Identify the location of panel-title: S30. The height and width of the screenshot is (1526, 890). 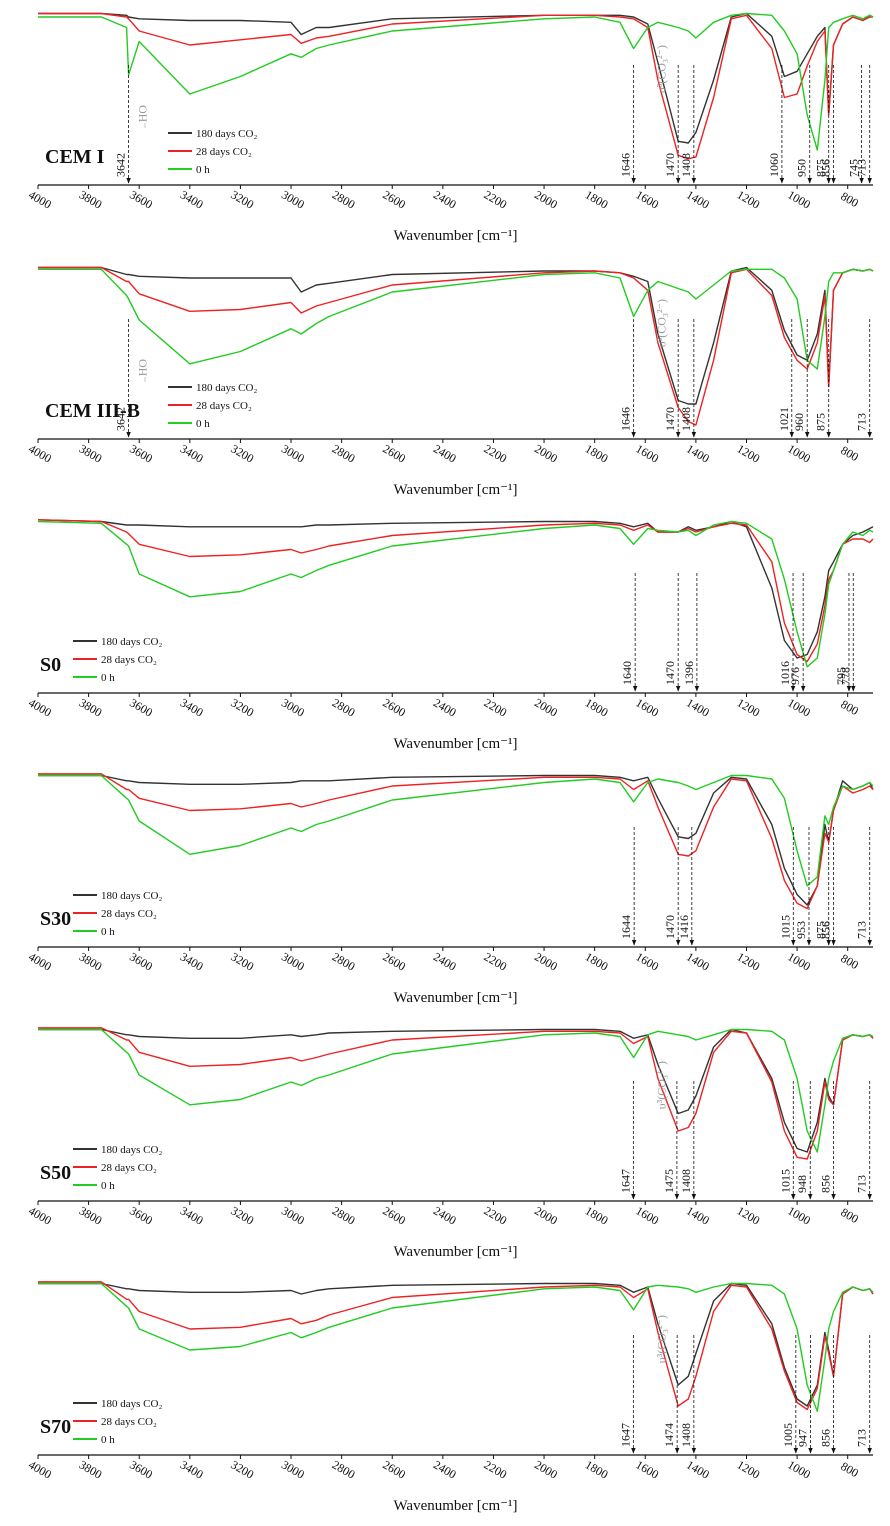
(55, 919).